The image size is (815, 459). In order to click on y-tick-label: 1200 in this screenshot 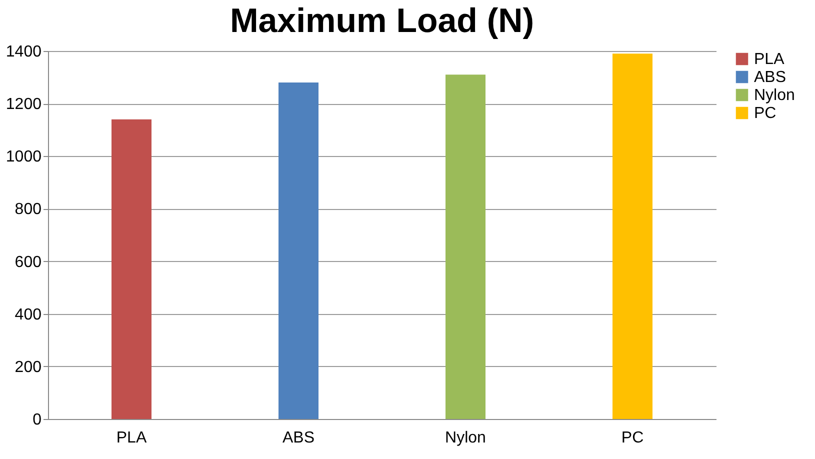, I will do `click(24, 105)`.